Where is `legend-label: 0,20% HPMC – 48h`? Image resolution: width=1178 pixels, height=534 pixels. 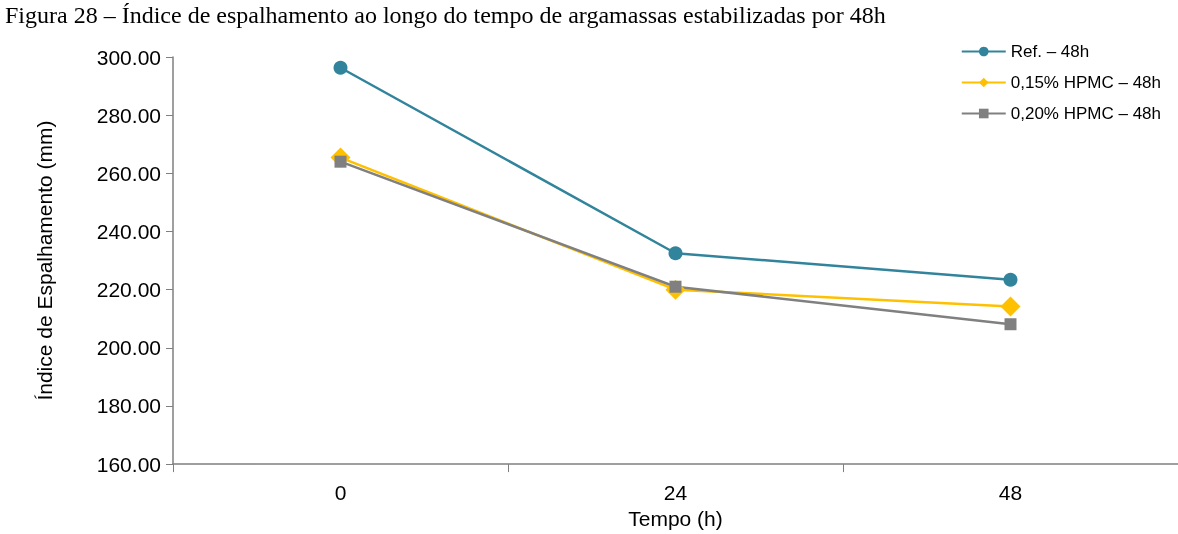 legend-label: 0,20% HPMC – 48h is located at coordinates (1086, 113).